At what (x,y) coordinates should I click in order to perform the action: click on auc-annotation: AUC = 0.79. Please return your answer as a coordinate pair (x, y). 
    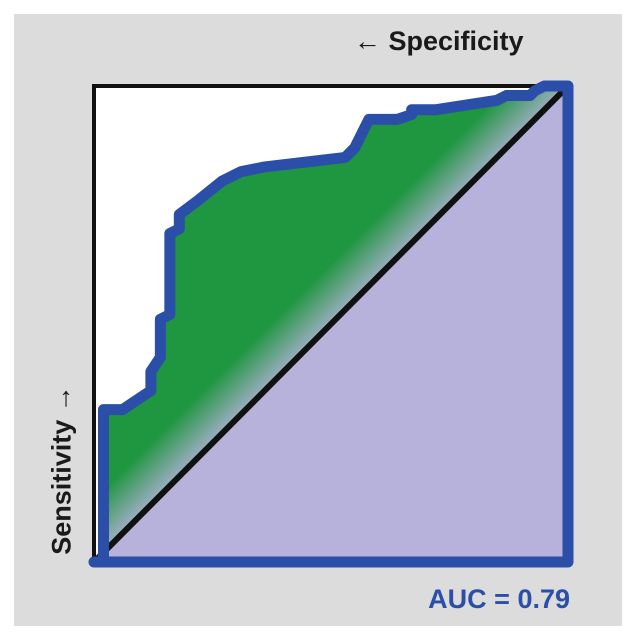
    Looking at the image, I should click on (499, 599).